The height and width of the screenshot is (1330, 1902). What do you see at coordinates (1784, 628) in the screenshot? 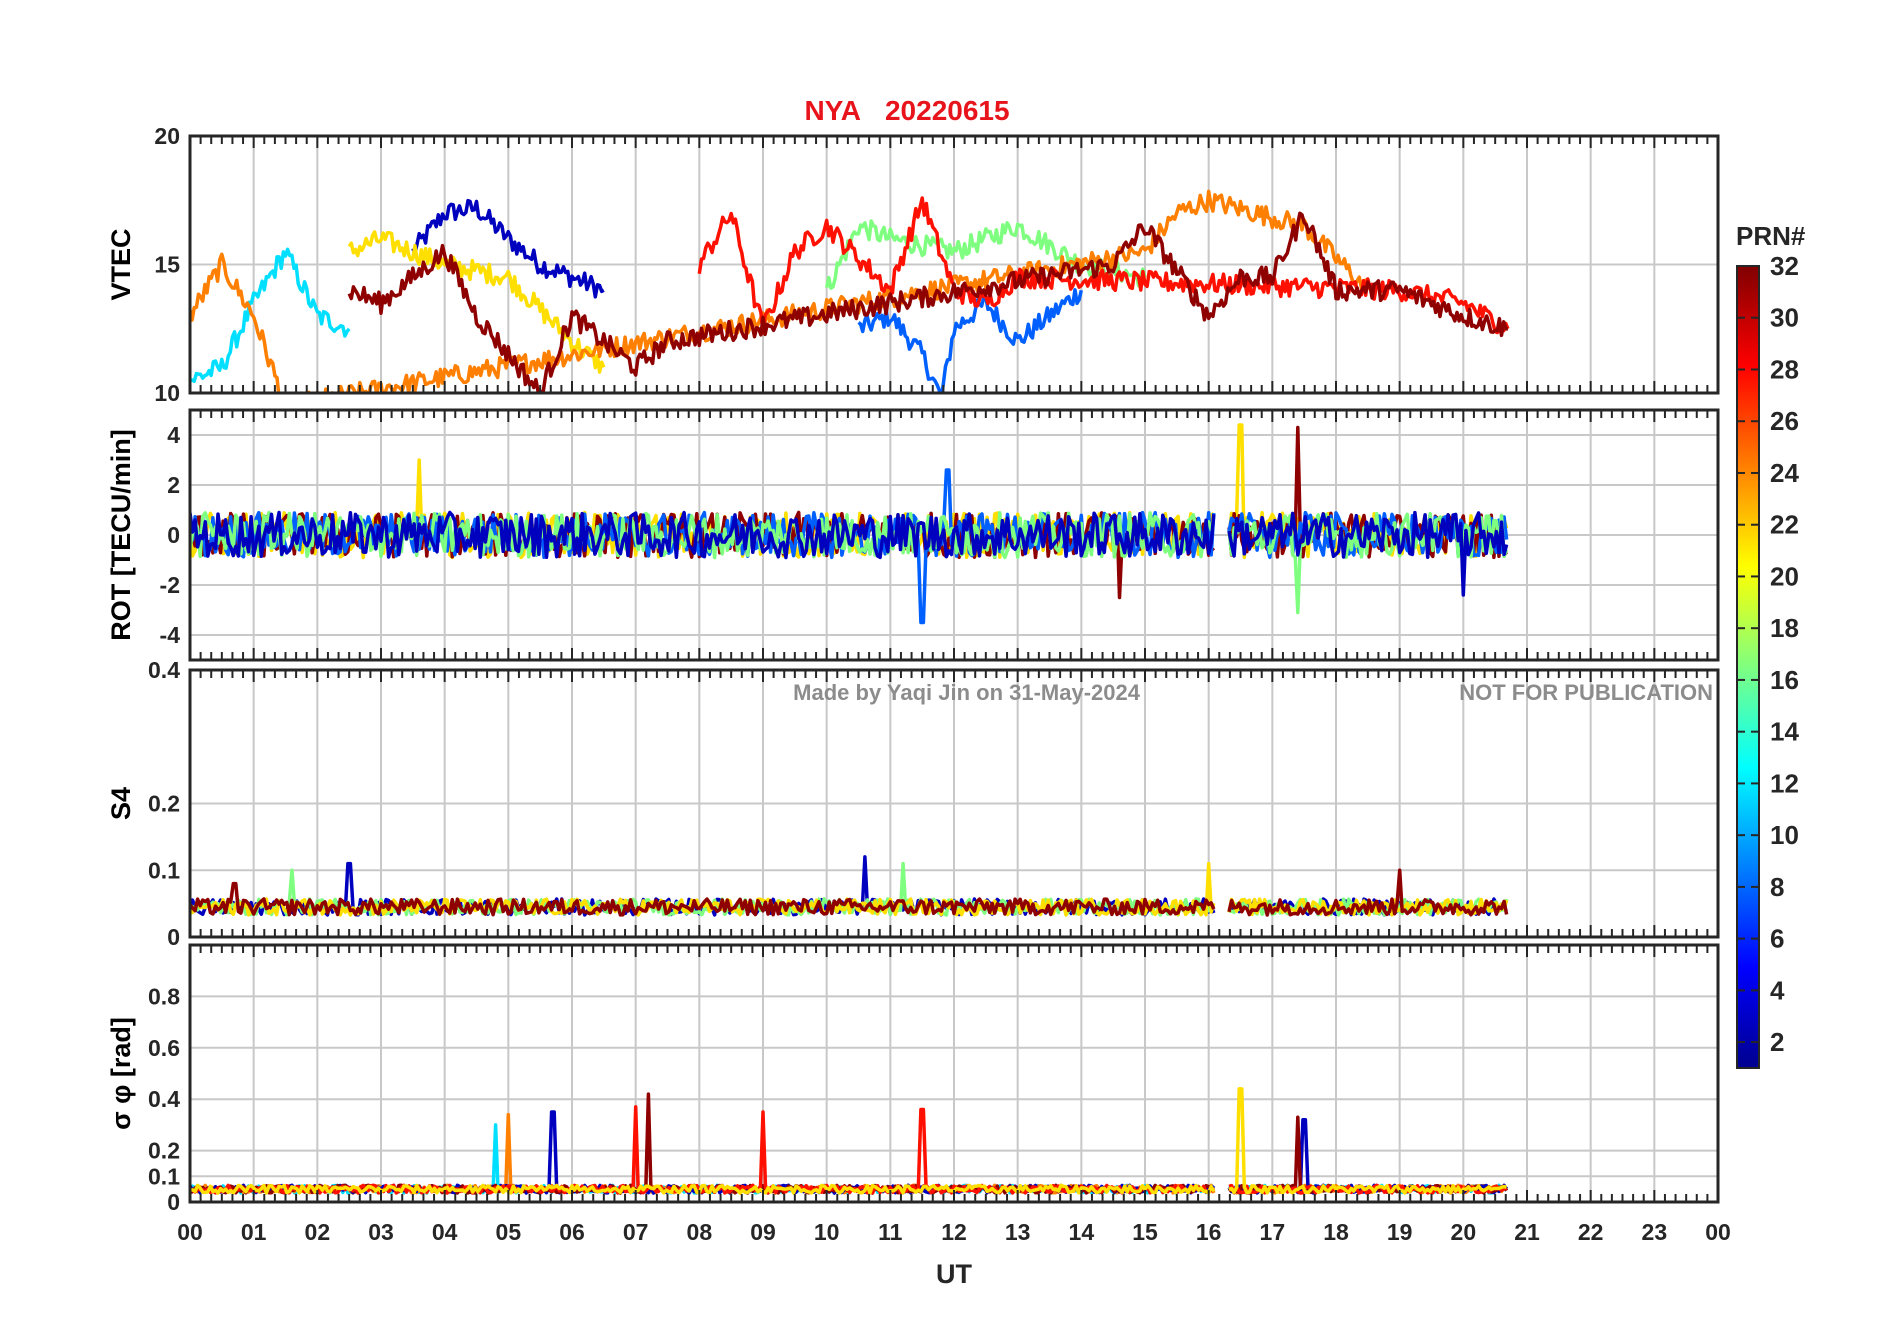
I see `colorbar-tick-label: 18` at bounding box center [1784, 628].